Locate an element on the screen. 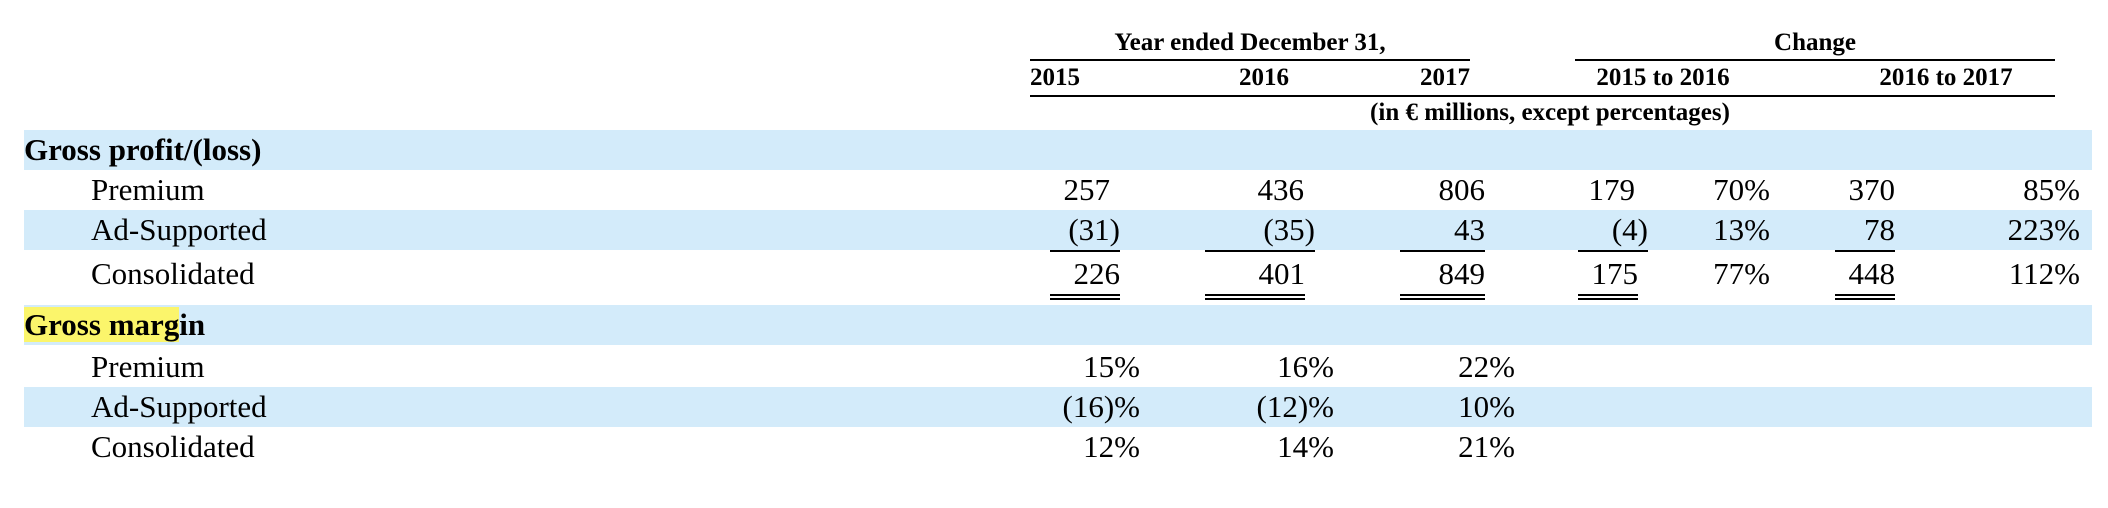 Image resolution: width=2108 pixels, height=508 pixels. band-ad-supported is located at coordinates (1058, 230).